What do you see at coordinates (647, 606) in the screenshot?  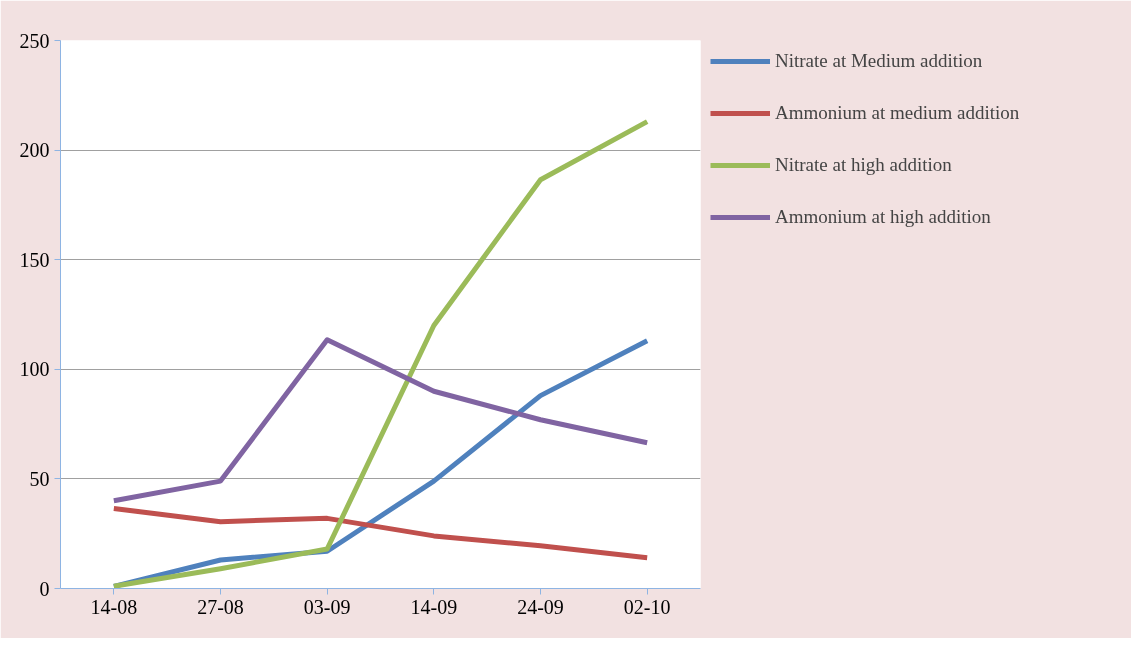 I see `x-tick-label: 02-10` at bounding box center [647, 606].